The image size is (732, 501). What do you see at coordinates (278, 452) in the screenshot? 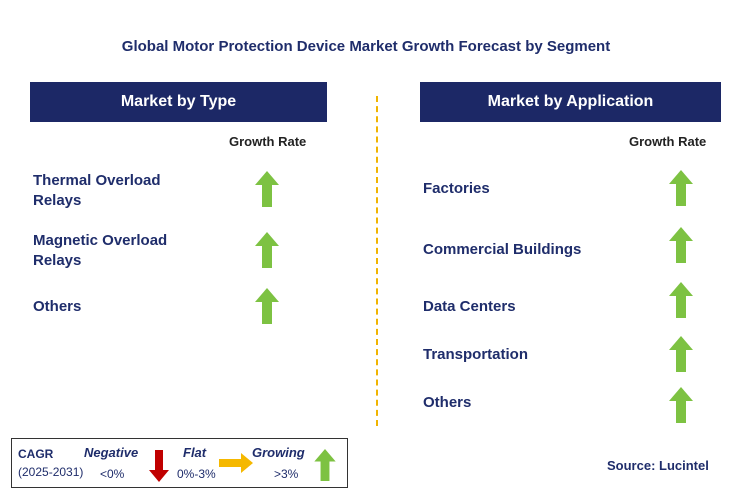
I see `legend-growing-label: Growing` at bounding box center [278, 452].